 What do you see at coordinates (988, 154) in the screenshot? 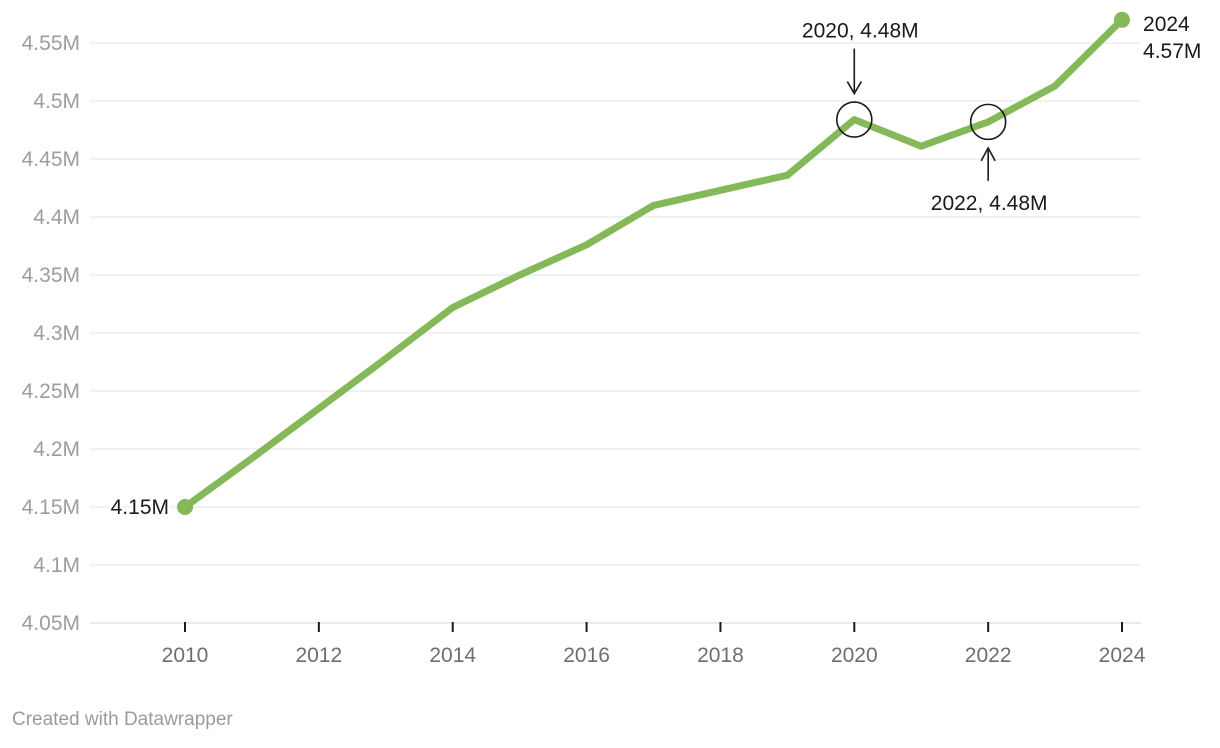
I see `annotation-arrowhead-up` at bounding box center [988, 154].